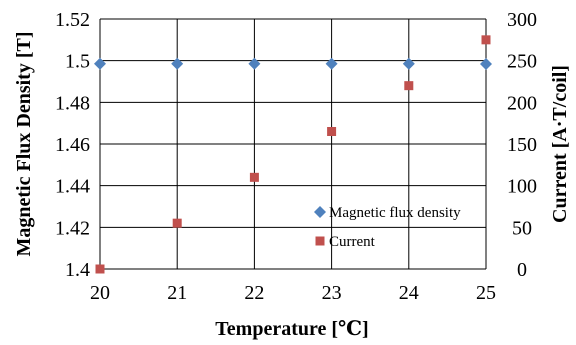 The height and width of the screenshot is (345, 576). What do you see at coordinates (72, 20) in the screenshot?
I see `left-tick-label: 1.52` at bounding box center [72, 20].